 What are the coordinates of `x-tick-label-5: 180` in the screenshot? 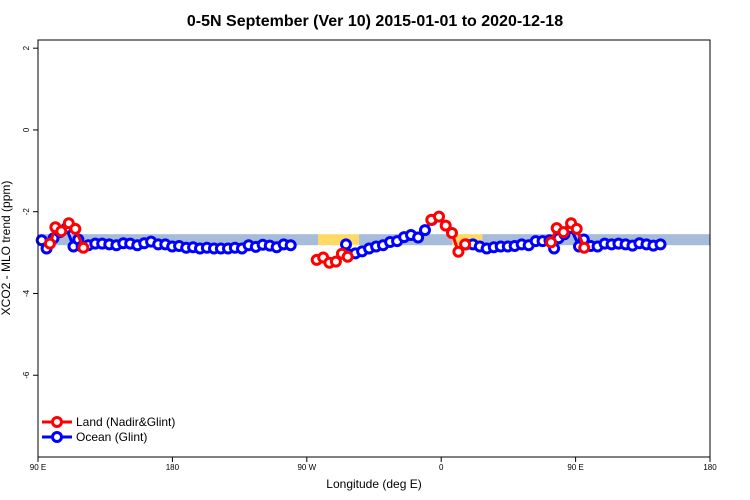 It's located at (710, 467).